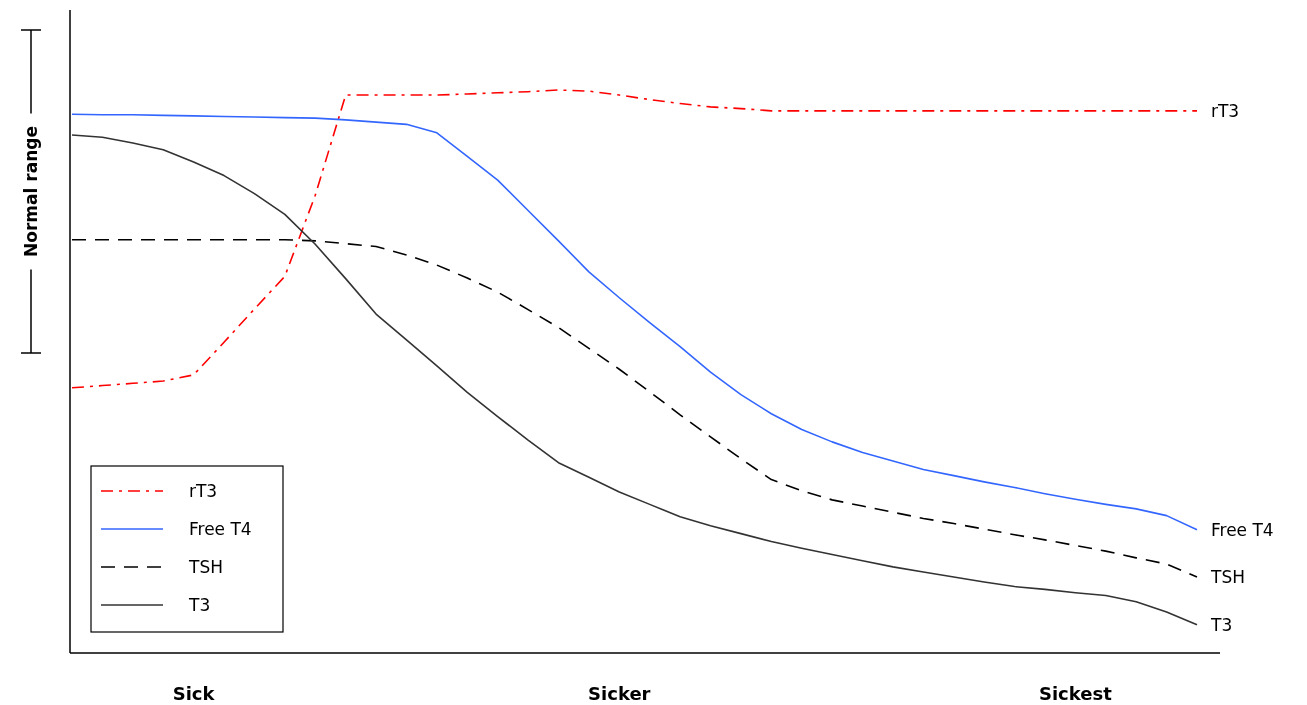 The height and width of the screenshot is (705, 1307). Describe the element at coordinates (194, 693) in the screenshot. I see `x-tick-label: Sick` at that location.